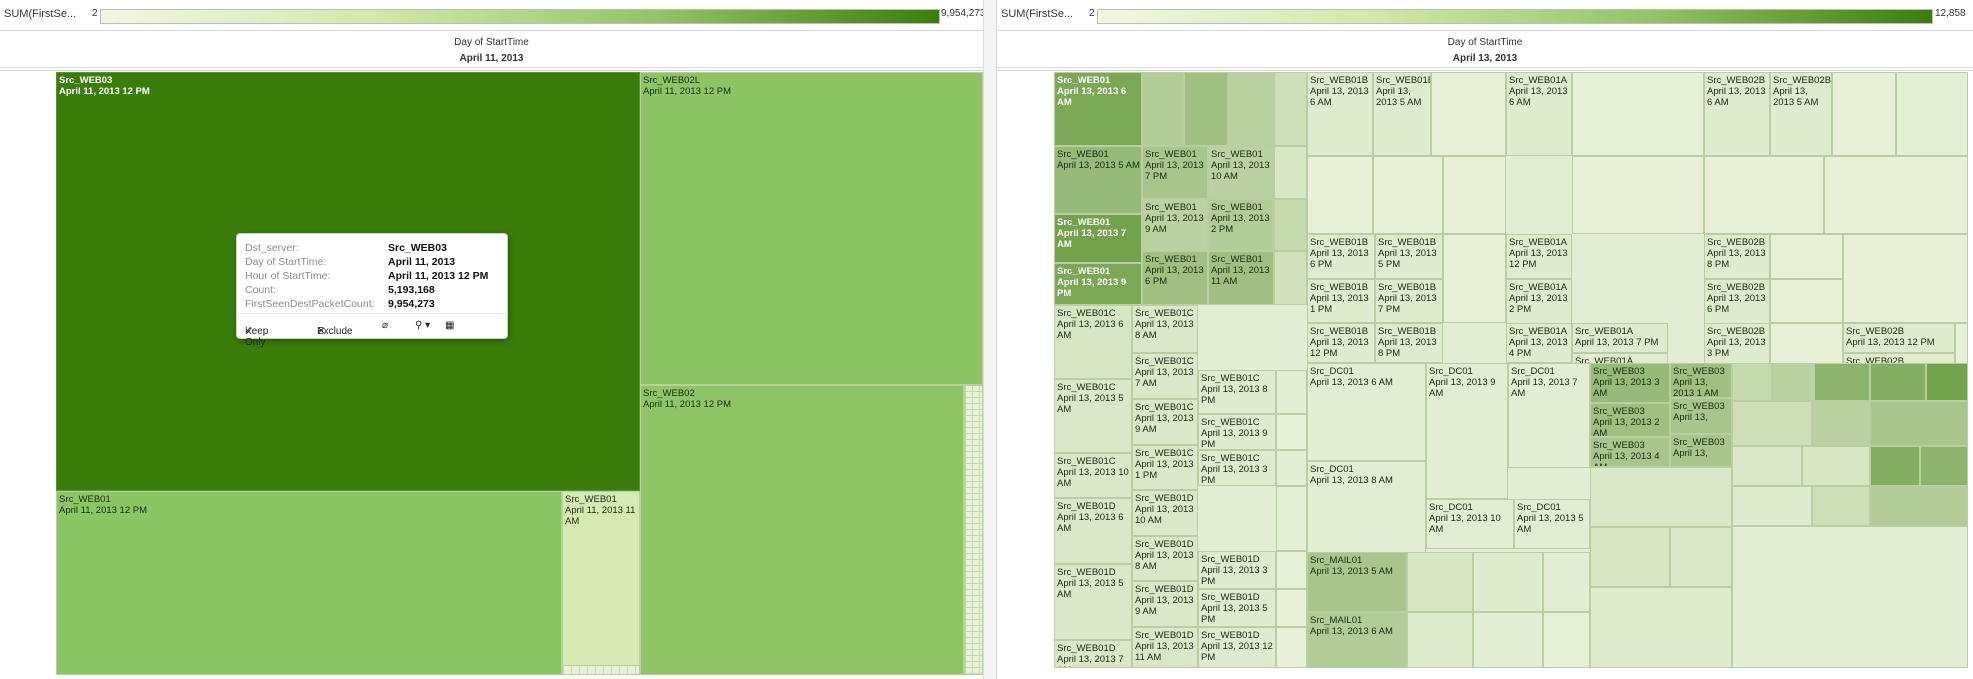 This screenshot has width=1973, height=679. What do you see at coordinates (309, 583) in the screenshot?
I see `treemap-cell-web01-12pm: Src_WEB01 April 11, 2013 12 PM` at bounding box center [309, 583].